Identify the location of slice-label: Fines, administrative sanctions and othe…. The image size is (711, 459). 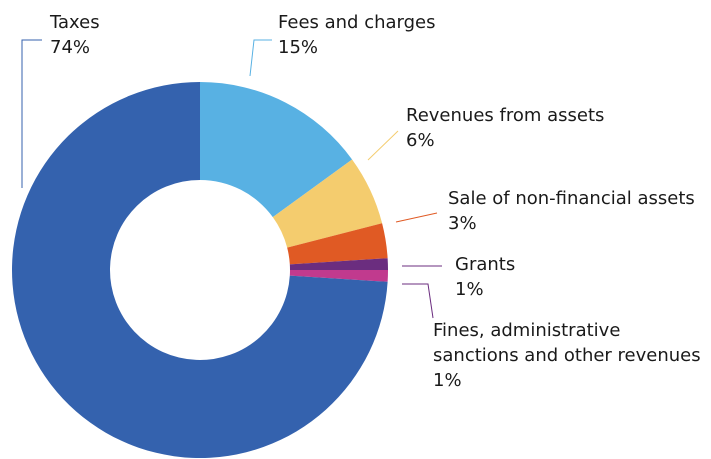
(571, 355).